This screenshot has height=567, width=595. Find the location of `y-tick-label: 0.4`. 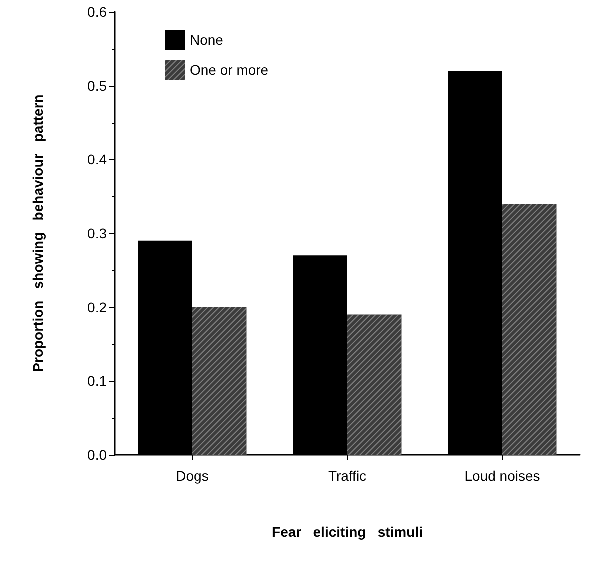

y-tick-label: 0.4 is located at coordinates (98, 160).